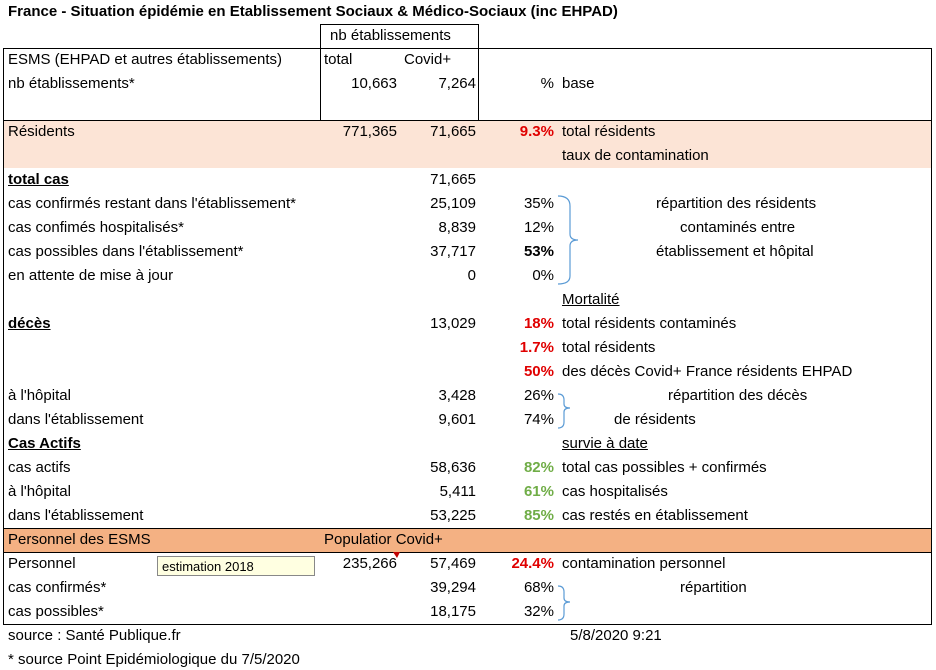  I want to click on note-cell: des décès Covid+ France résidents EHPAD, so click(707, 371).